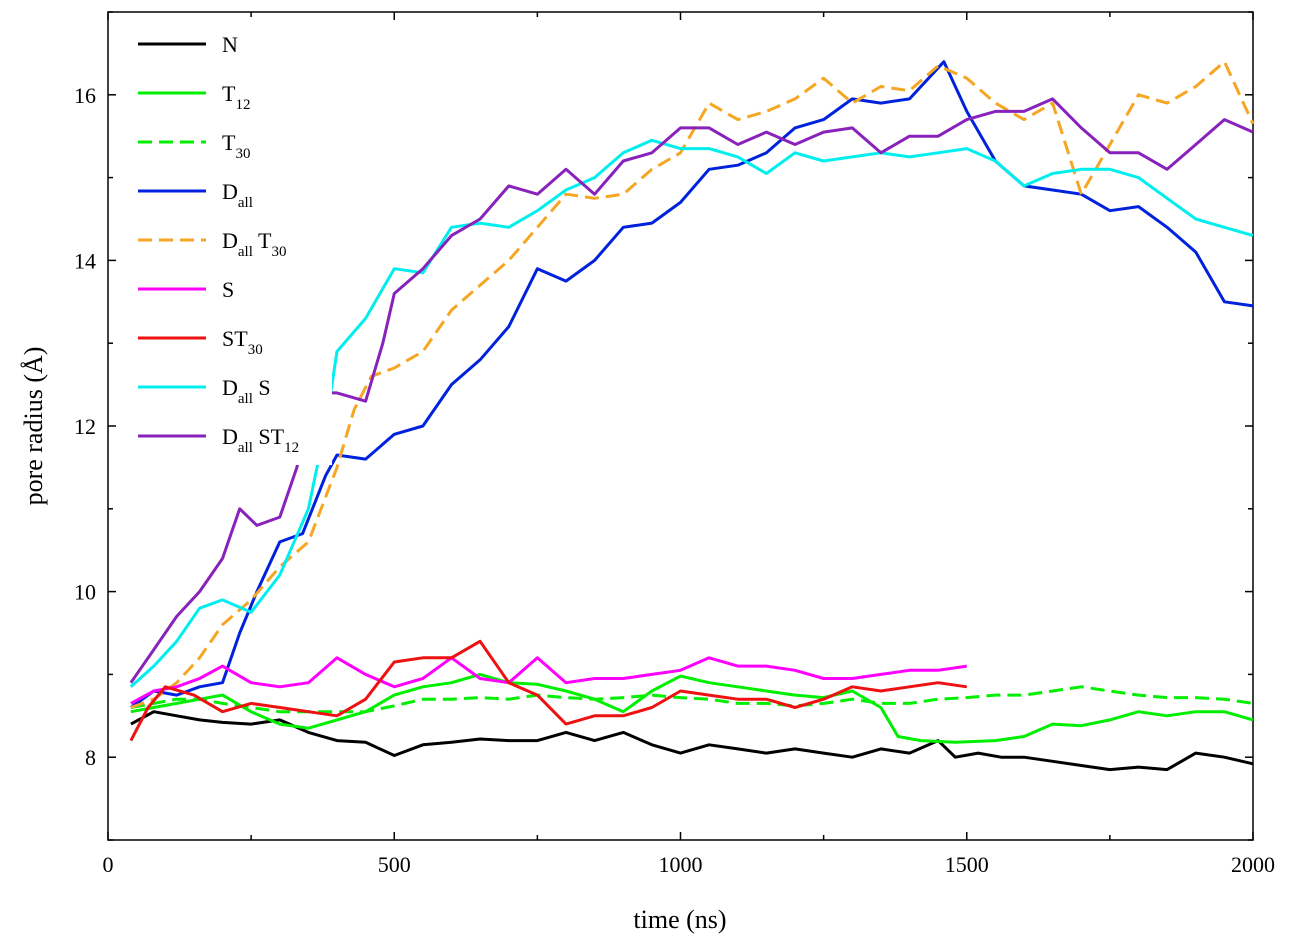 This screenshot has height=937, width=1290. I want to click on x-tick-label: 0, so click(108, 864).